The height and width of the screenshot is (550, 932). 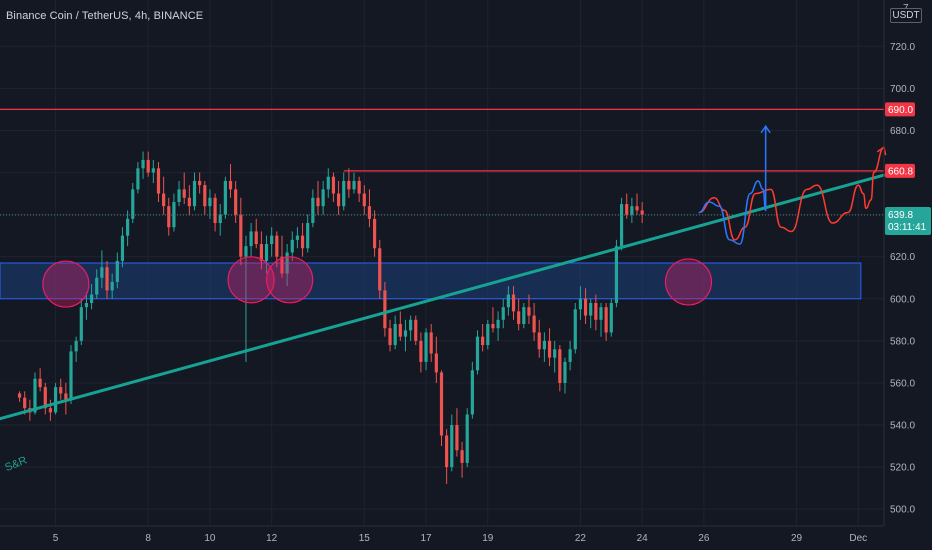 What do you see at coordinates (442, 534) in the screenshot?
I see `time-axis: 5 8 10 12 15 17 19 22 24 26 29 Dec` at bounding box center [442, 534].